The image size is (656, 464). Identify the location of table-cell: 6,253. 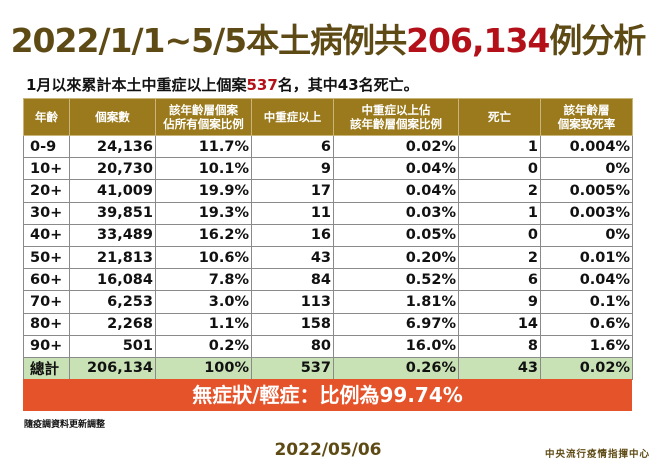
(112, 302).